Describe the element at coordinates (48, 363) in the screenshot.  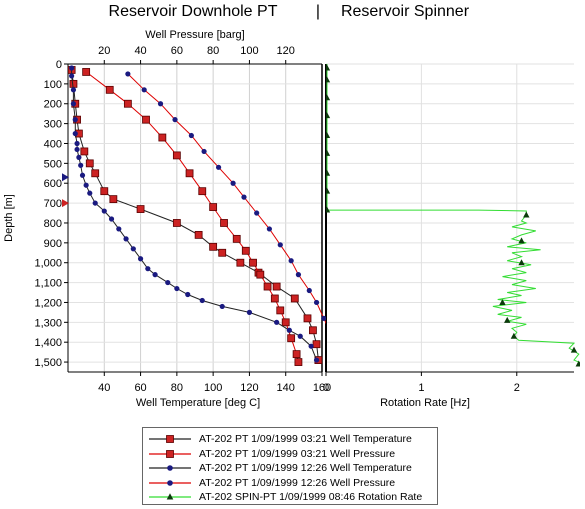
I see `y-tick-label: 1,500` at that location.